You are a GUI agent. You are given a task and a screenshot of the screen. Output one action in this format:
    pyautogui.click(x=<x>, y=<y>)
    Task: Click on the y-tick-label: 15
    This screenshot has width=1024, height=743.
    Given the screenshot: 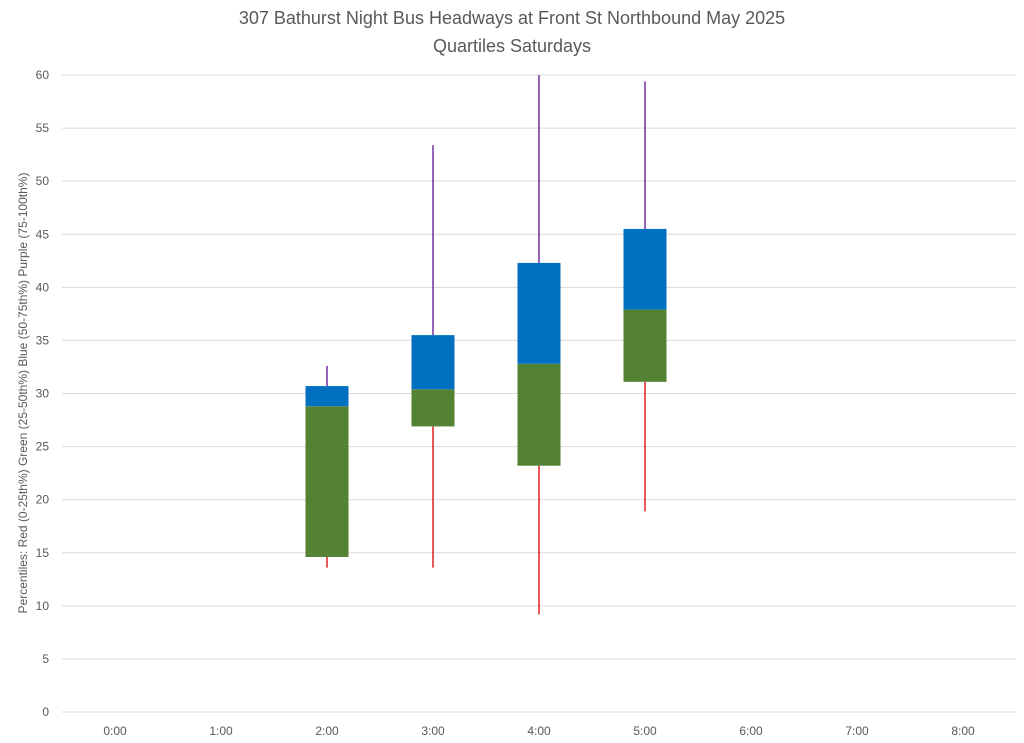 What is the action you would take?
    pyautogui.click(x=43, y=553)
    